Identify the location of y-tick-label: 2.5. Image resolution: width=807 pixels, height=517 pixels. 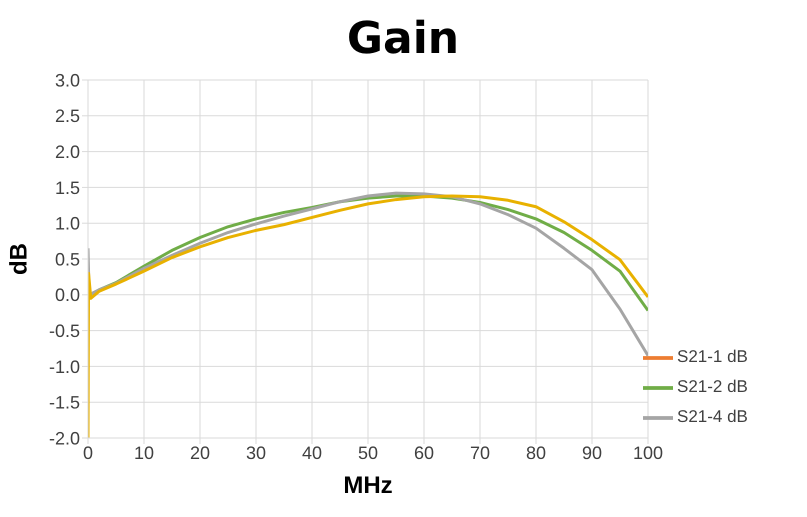
(67, 116).